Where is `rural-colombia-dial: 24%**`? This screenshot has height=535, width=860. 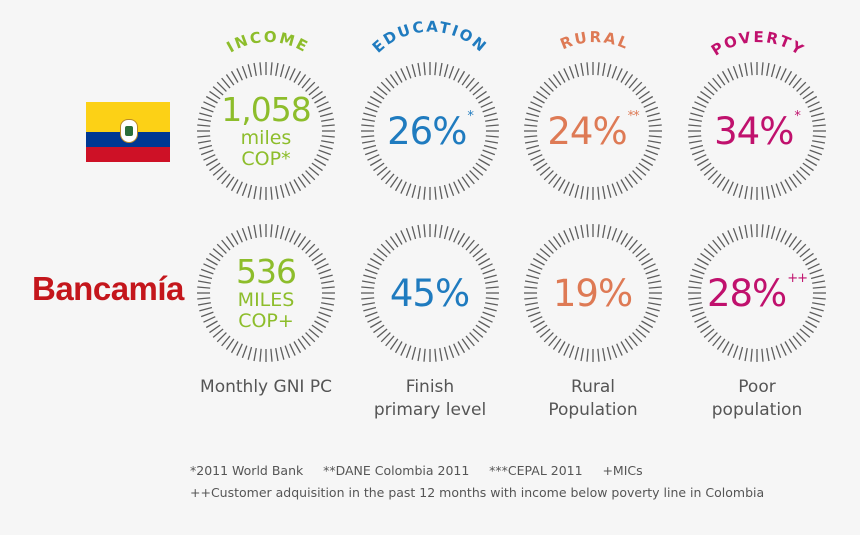
rural-colombia-dial: 24%** is located at coordinates (593, 131).